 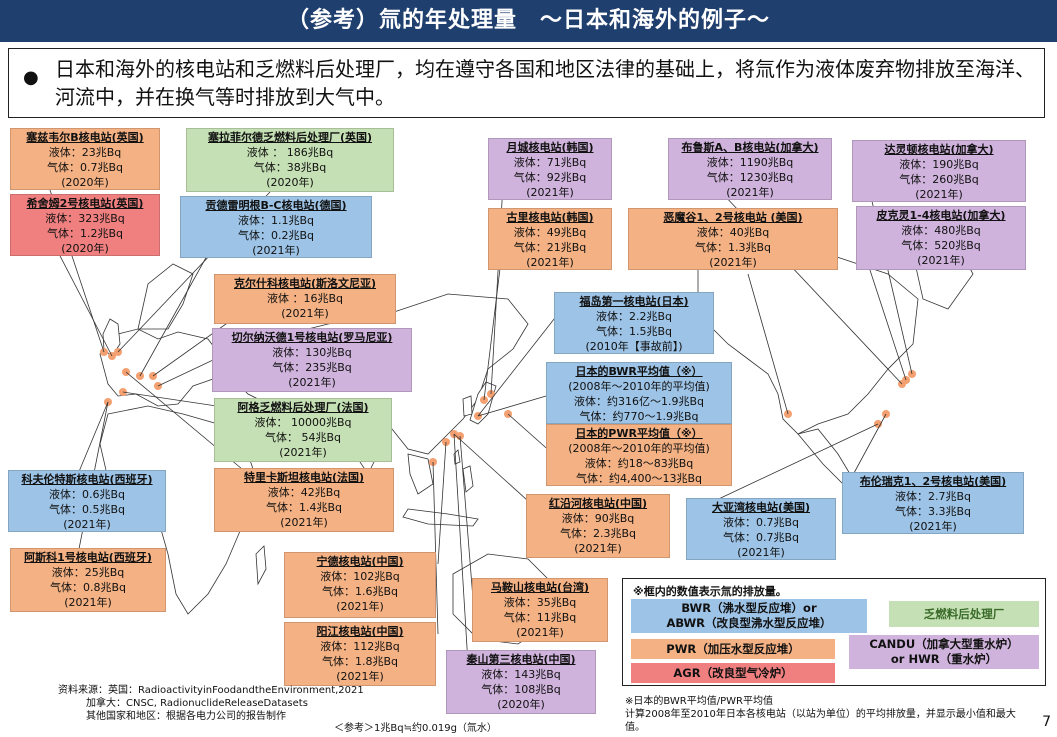 What do you see at coordinates (939, 171) in the screenshot?
I see `plant-box-darlington: 达灵顿核电站(加拿大) 液体：190兆Bq 气体：260兆Bq (2021年)` at bounding box center [939, 171].